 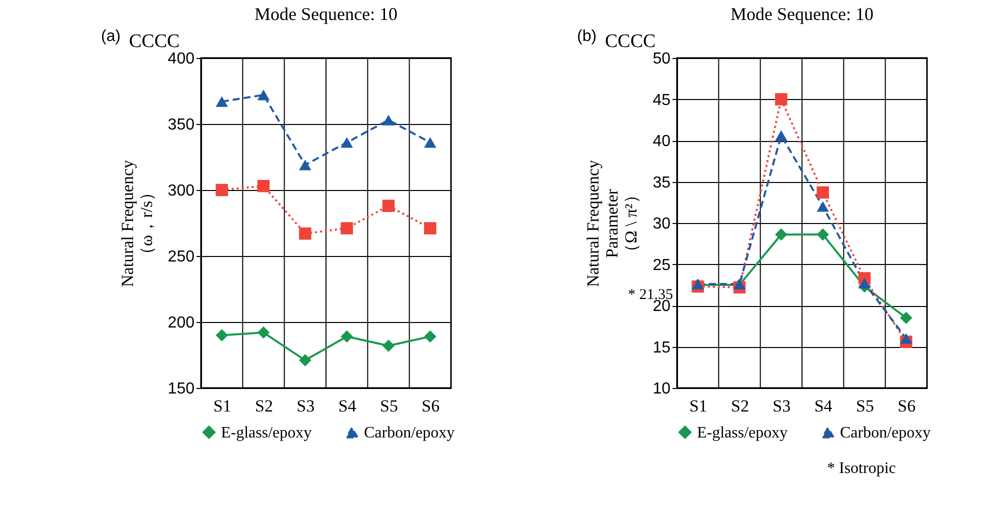 I want to click on y-tick-label: 200, so click(x=181, y=323).